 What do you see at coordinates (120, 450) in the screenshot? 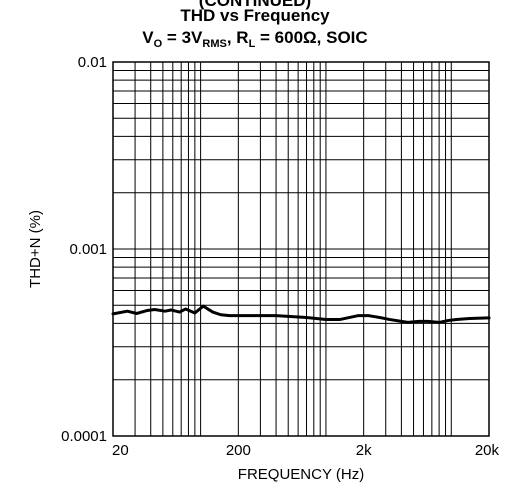
I see `x-tick-label: 20` at bounding box center [120, 450].